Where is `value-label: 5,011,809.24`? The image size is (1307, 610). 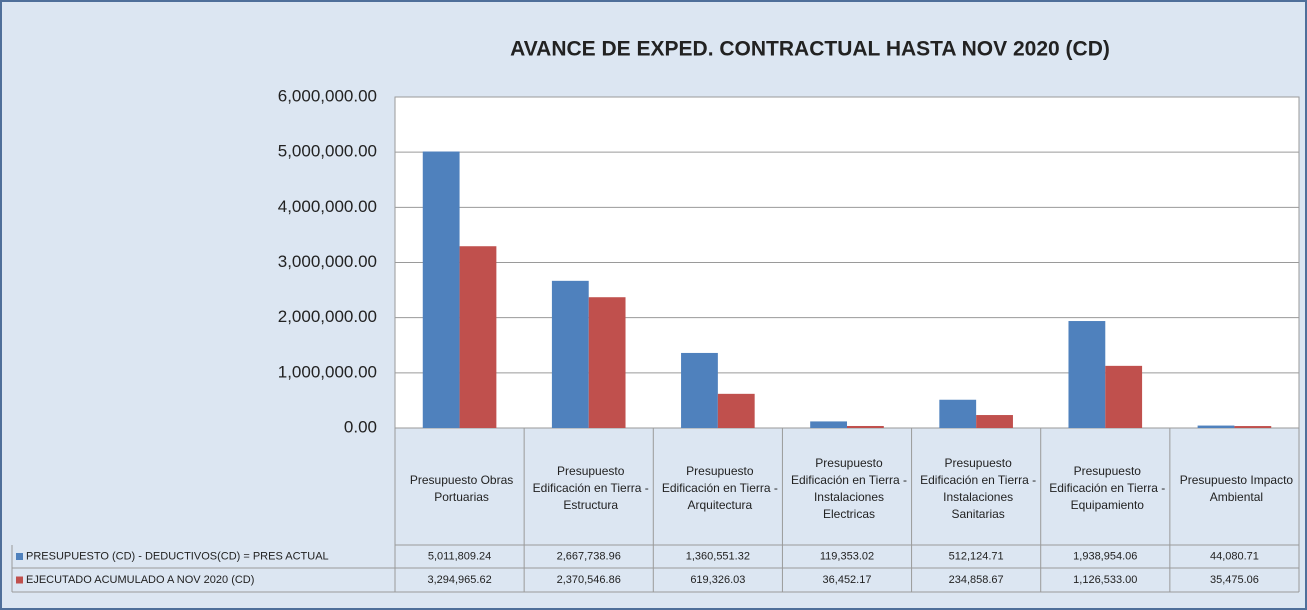
value-label: 5,011,809.24 is located at coordinates (459, 556).